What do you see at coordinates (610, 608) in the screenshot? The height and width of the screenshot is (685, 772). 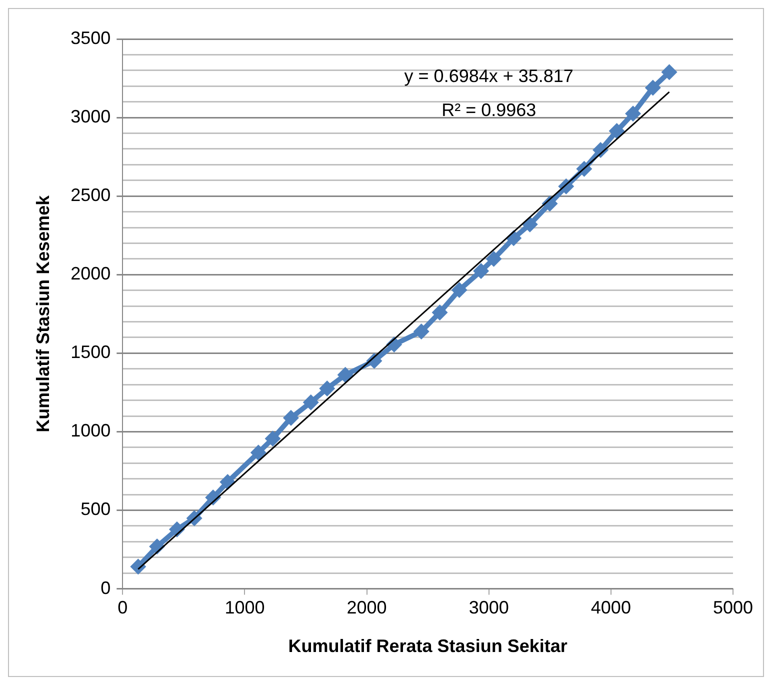 I see `x-tick-label: 4000` at bounding box center [610, 608].